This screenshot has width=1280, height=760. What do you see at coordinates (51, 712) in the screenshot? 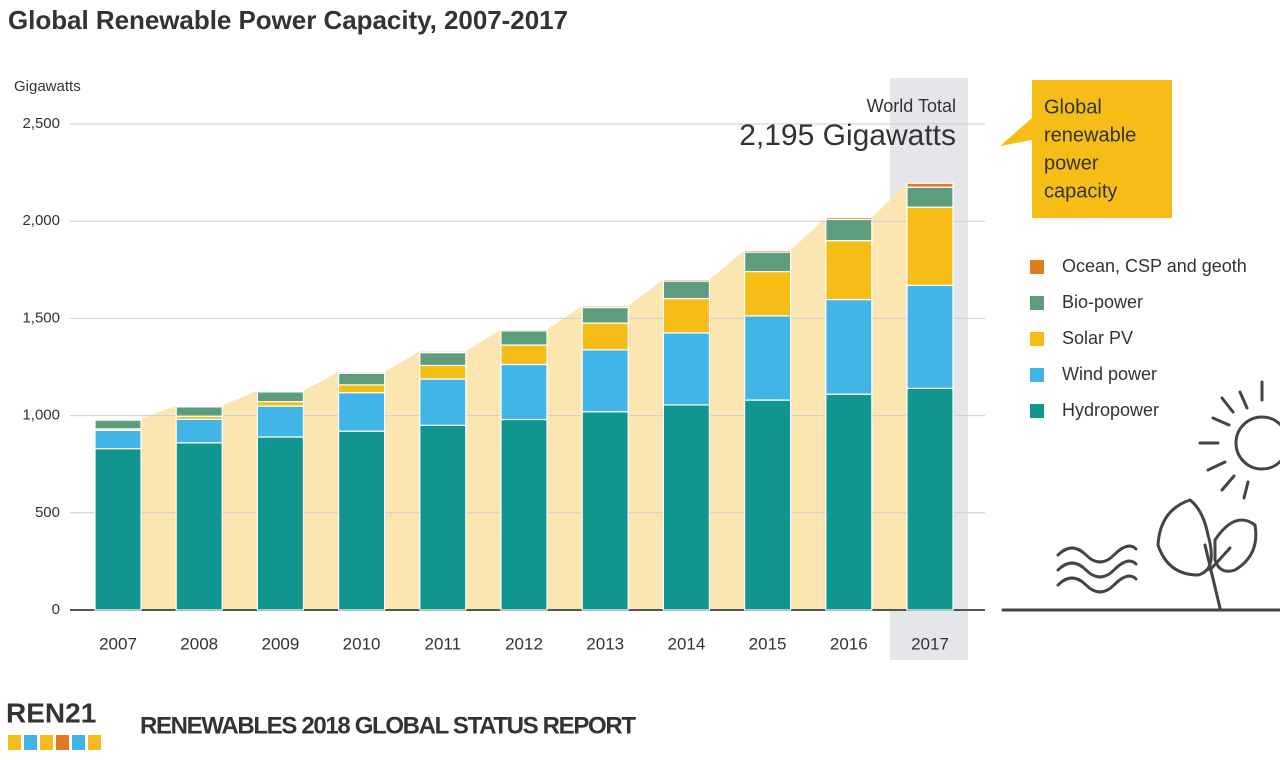
I see `footer-logo: REN21` at bounding box center [51, 712].